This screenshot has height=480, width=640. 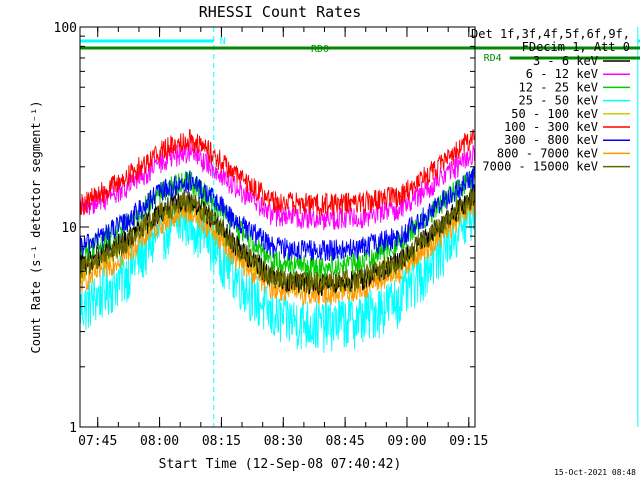 I want to click on x-tick-label: 09:00, so click(x=406, y=441).